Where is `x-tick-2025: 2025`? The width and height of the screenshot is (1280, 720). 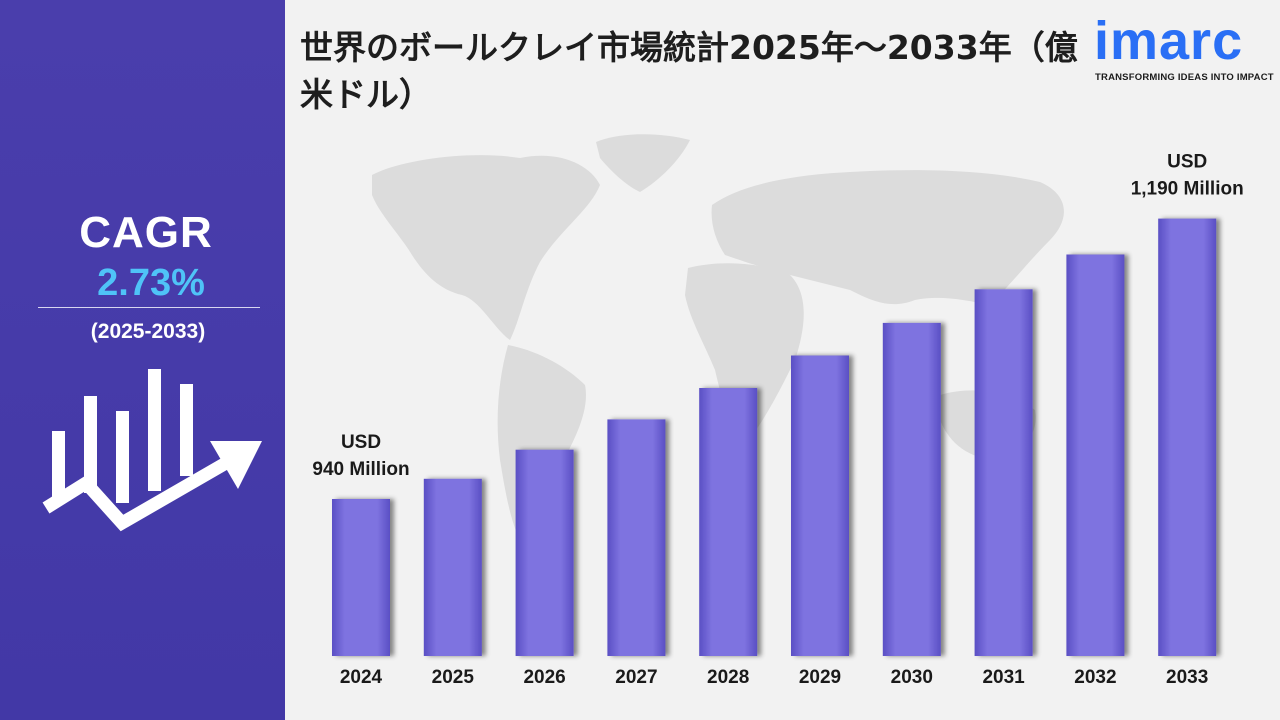
x-tick-2025: 2025 is located at coordinates (453, 677).